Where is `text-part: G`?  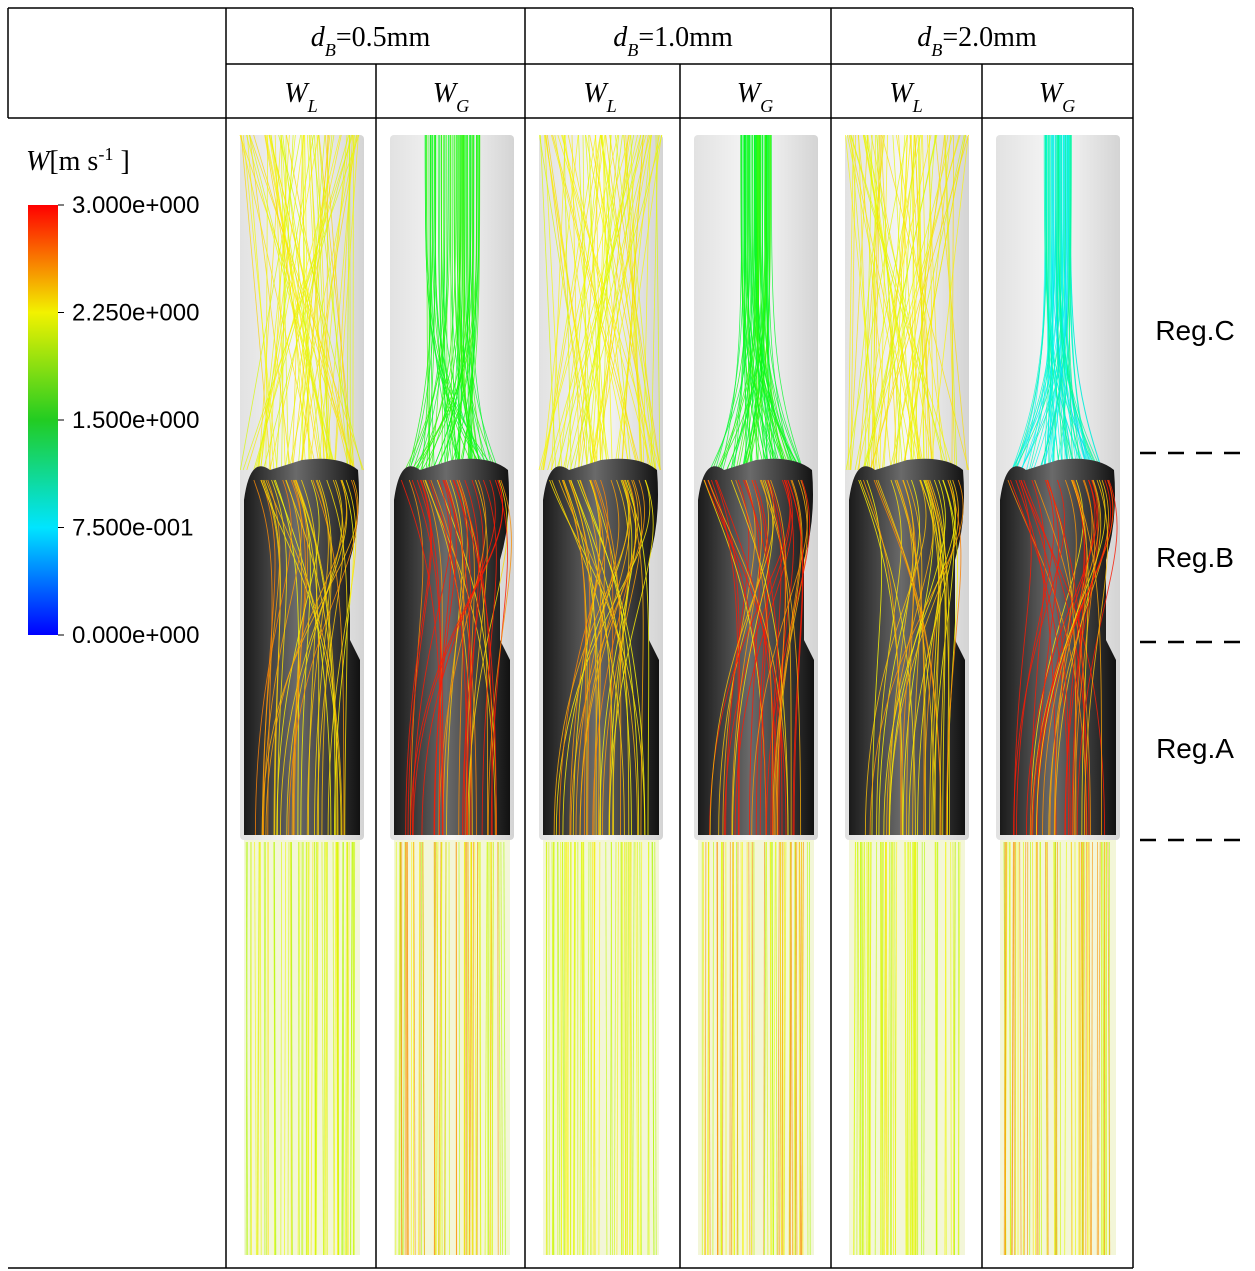
text-part: G is located at coordinates (462, 106).